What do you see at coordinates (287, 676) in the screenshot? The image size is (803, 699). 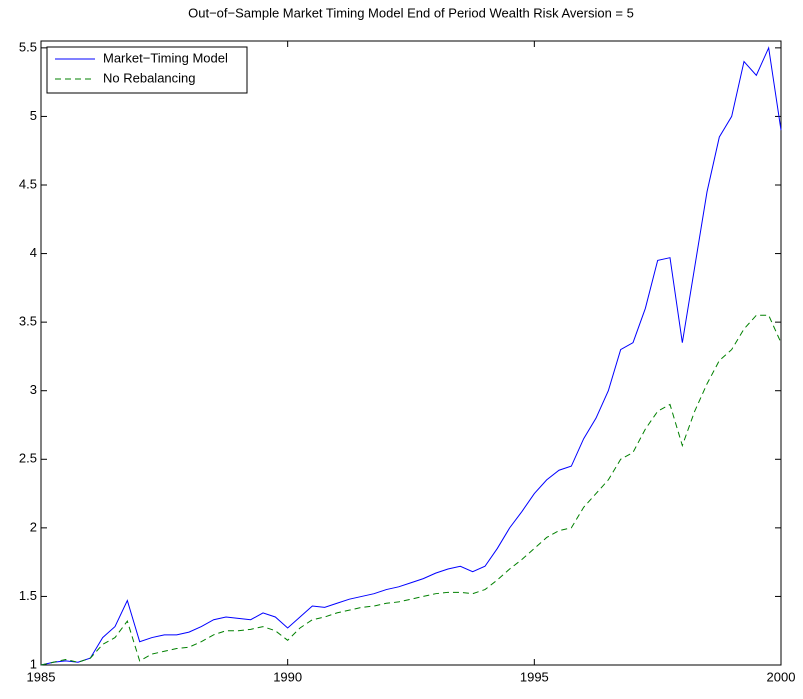 I see `x-tick-label: 1990` at bounding box center [287, 676].